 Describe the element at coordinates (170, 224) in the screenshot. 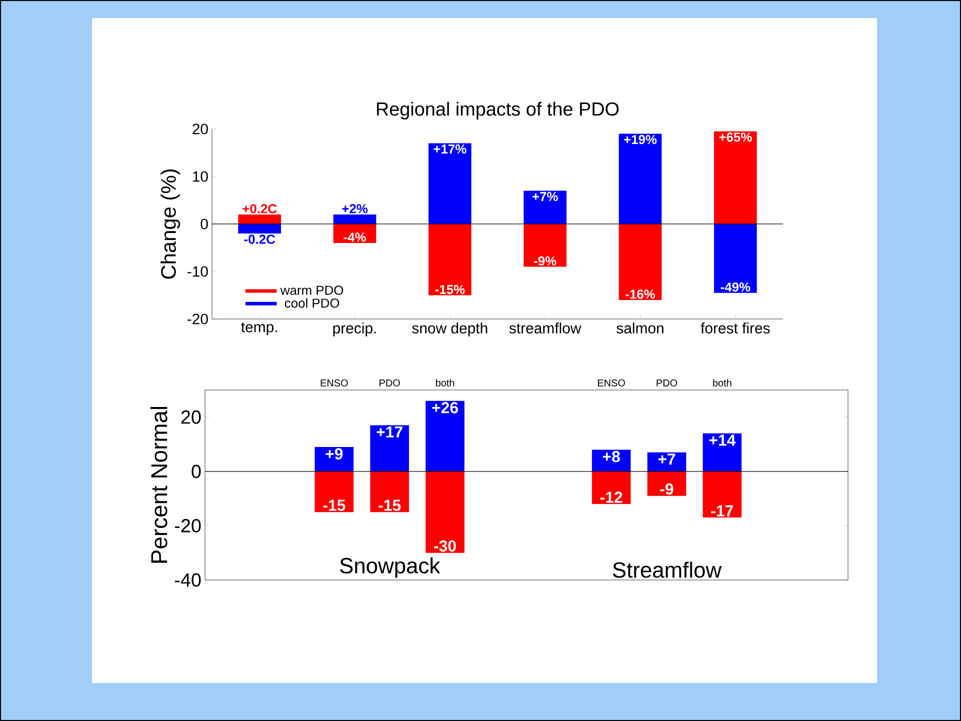

I see `y-axis-title: Change (%)` at that location.